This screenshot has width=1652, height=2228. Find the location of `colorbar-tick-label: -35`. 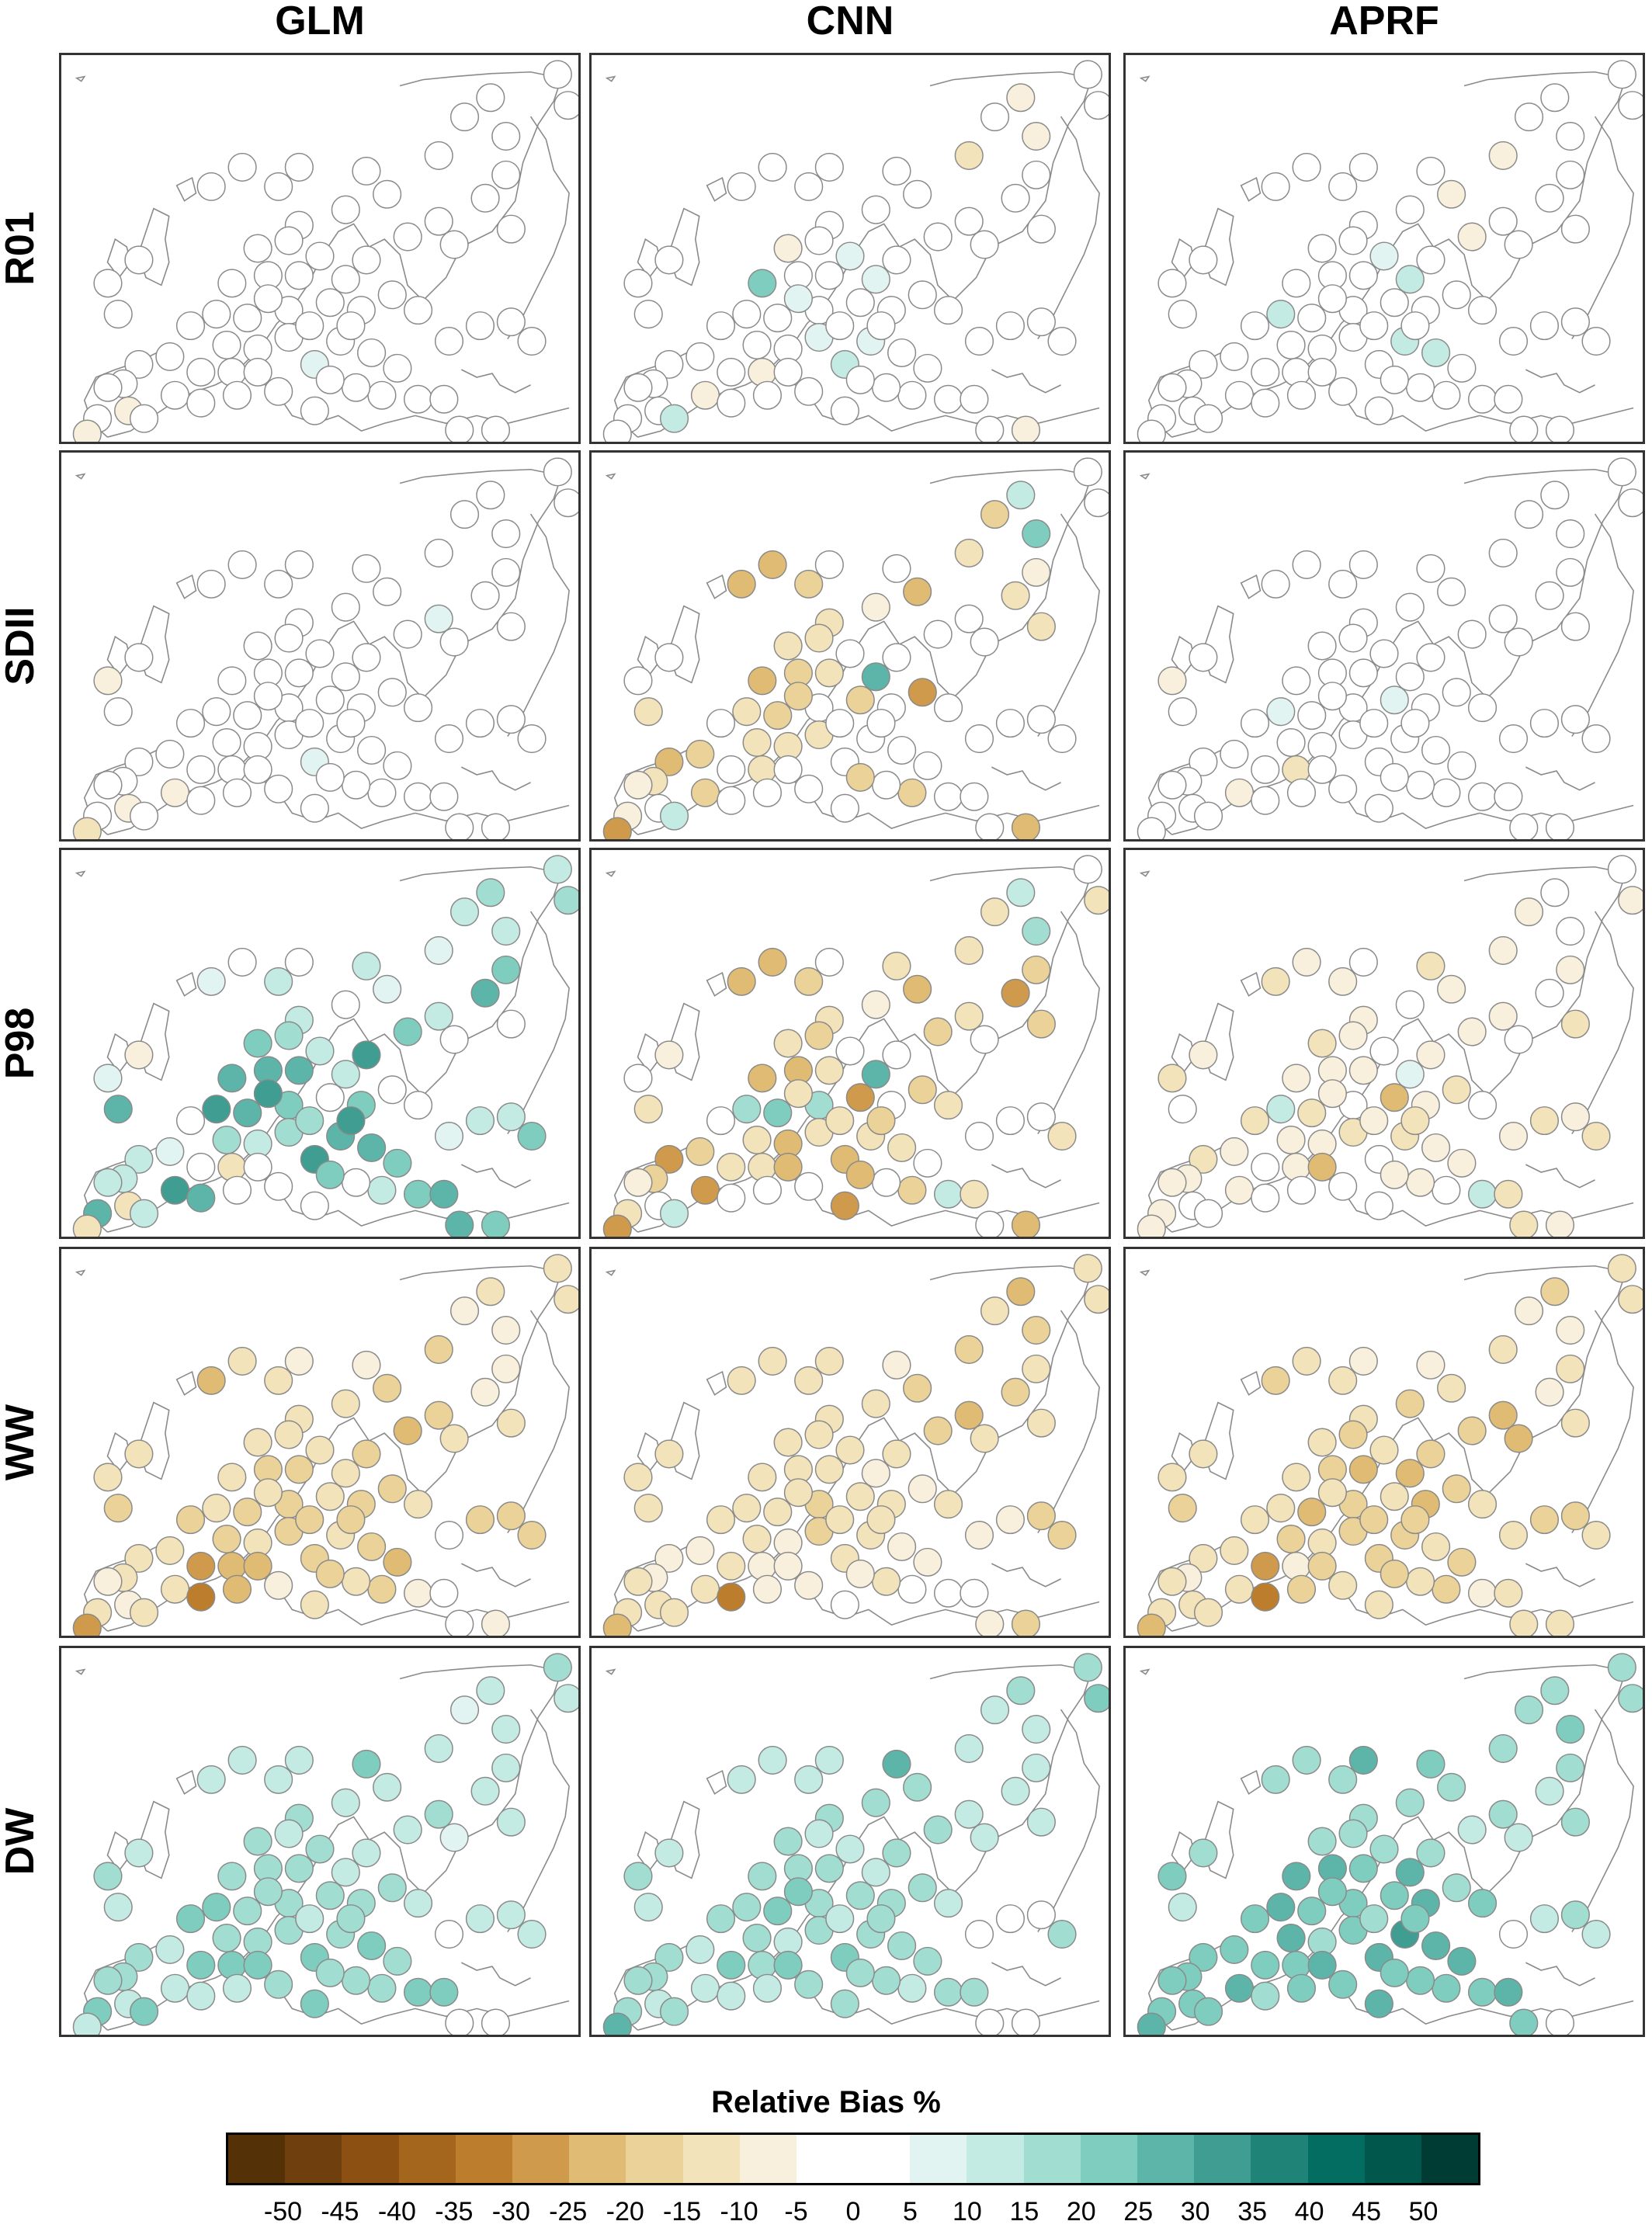

colorbar-tick-label: -35 is located at coordinates (454, 2212).